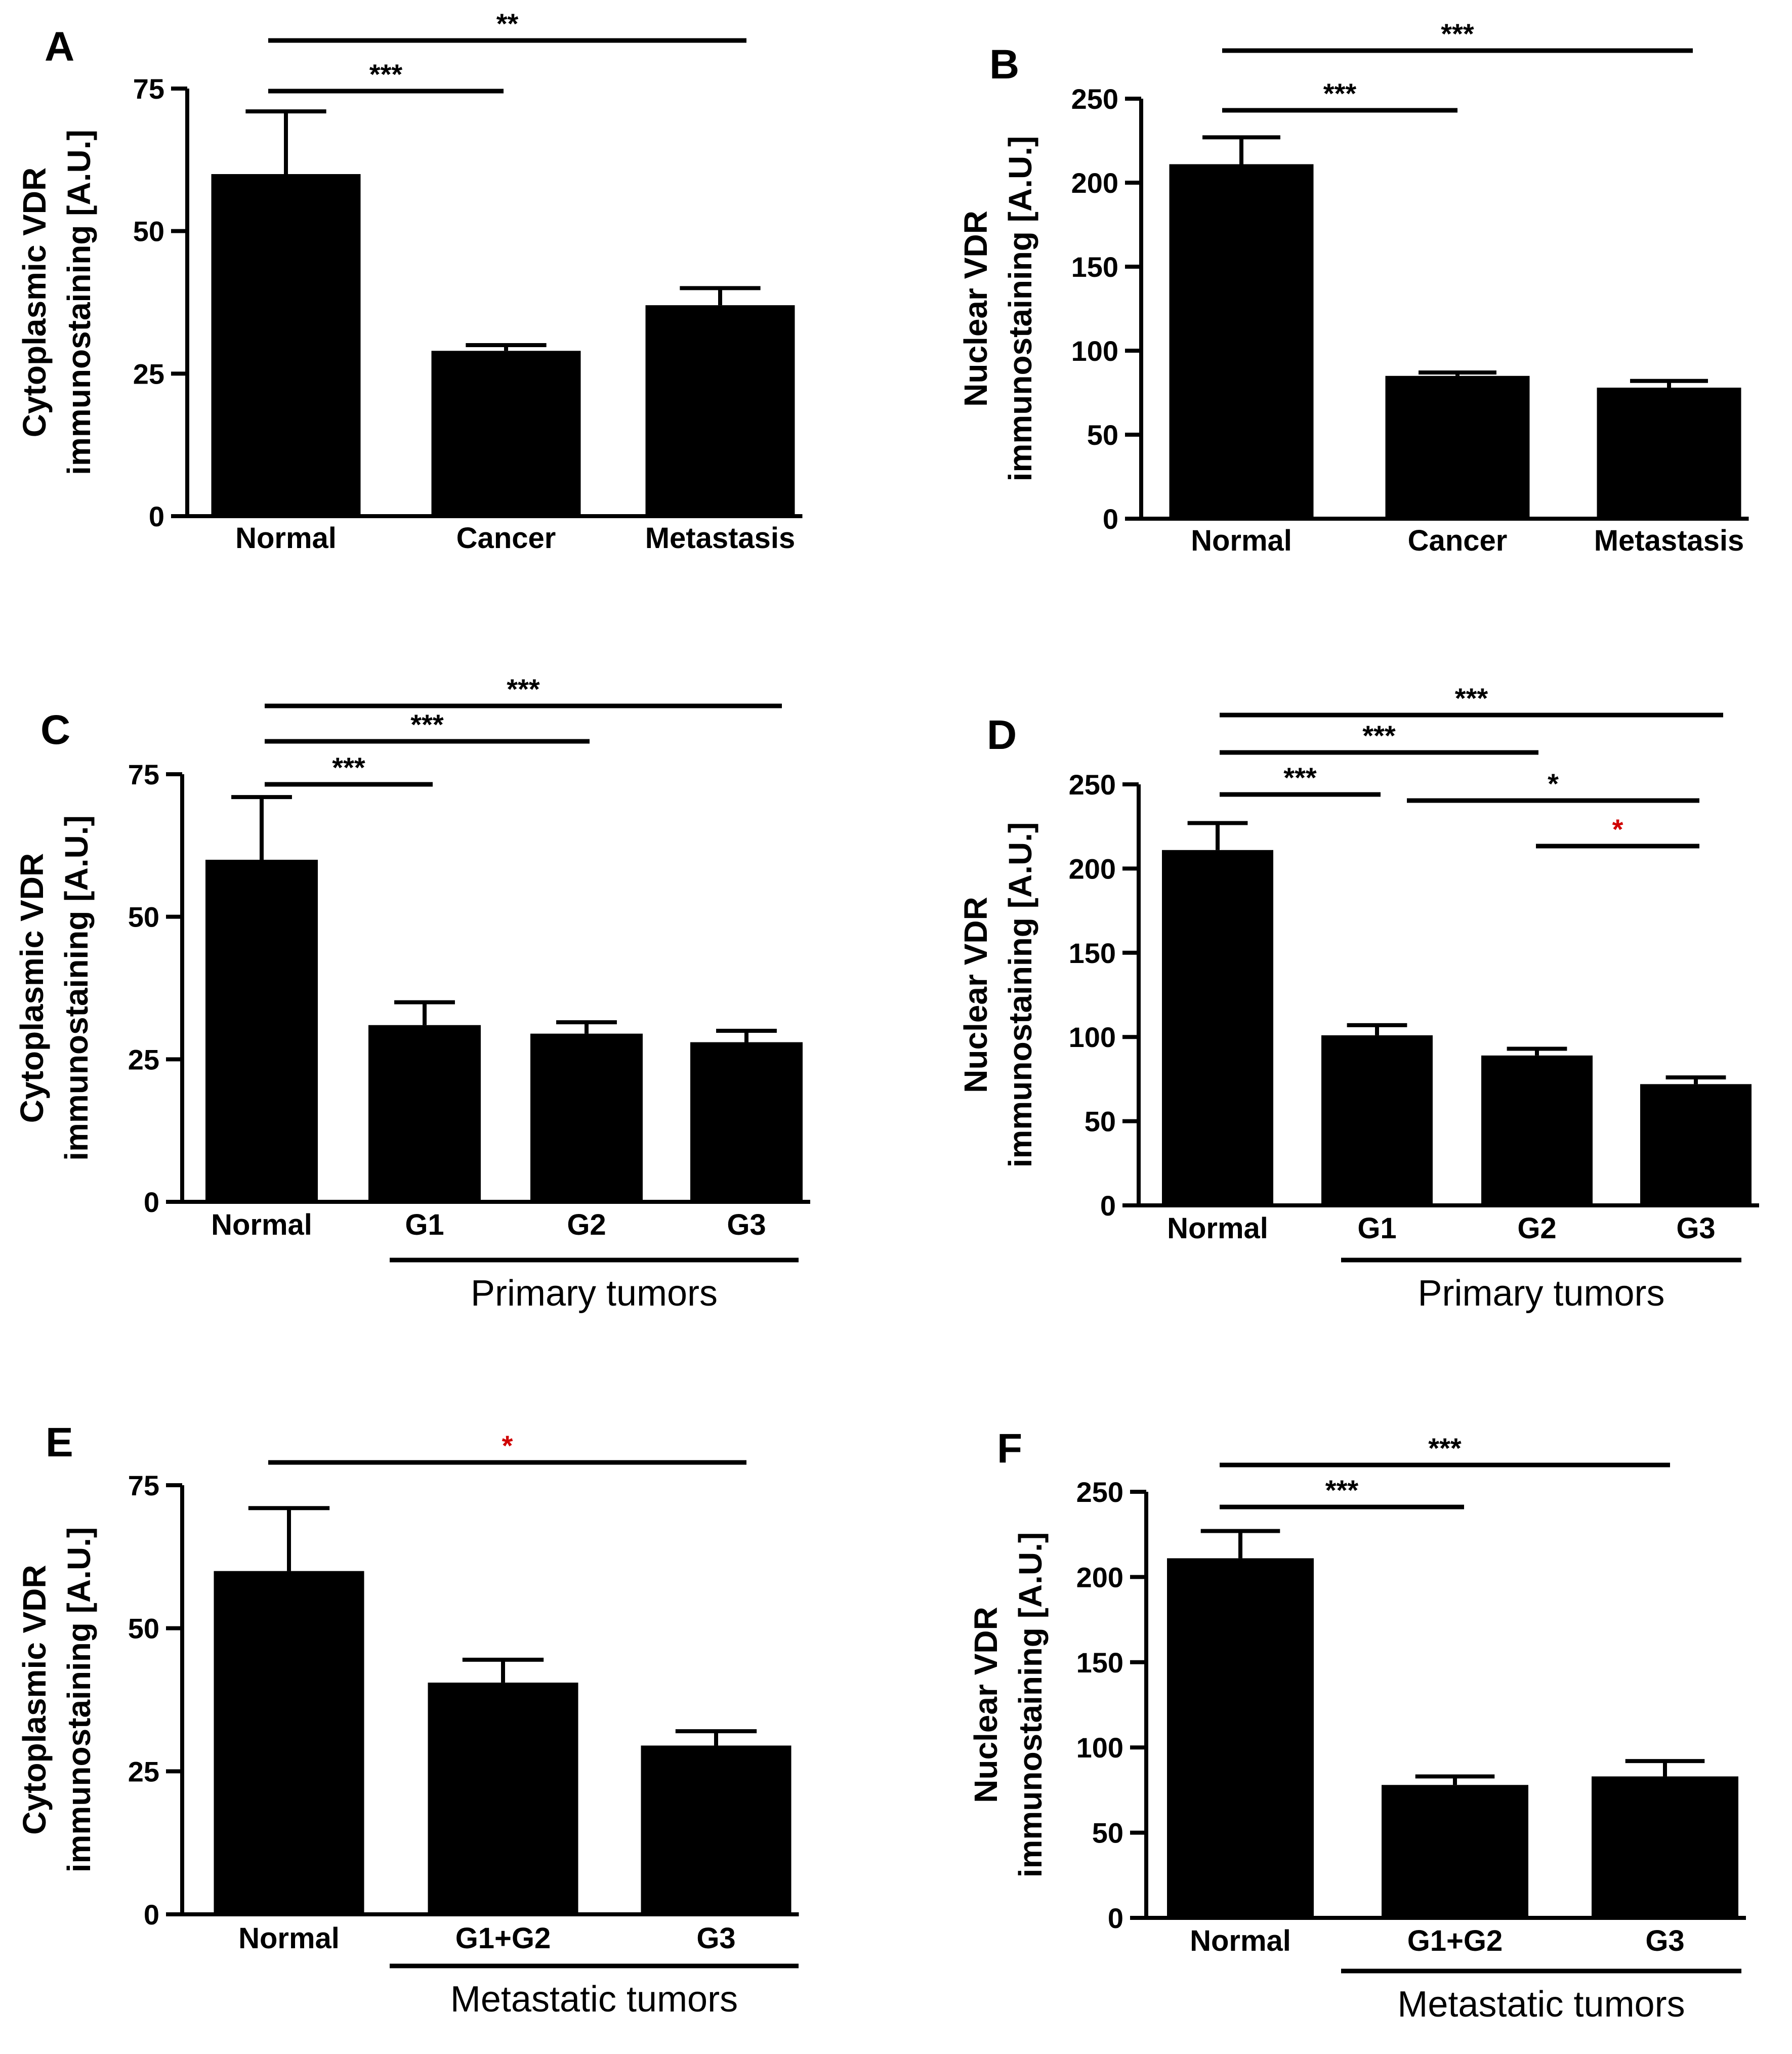  Describe the element at coordinates (55, 730) in the screenshot. I see `panel-letter: C` at that location.